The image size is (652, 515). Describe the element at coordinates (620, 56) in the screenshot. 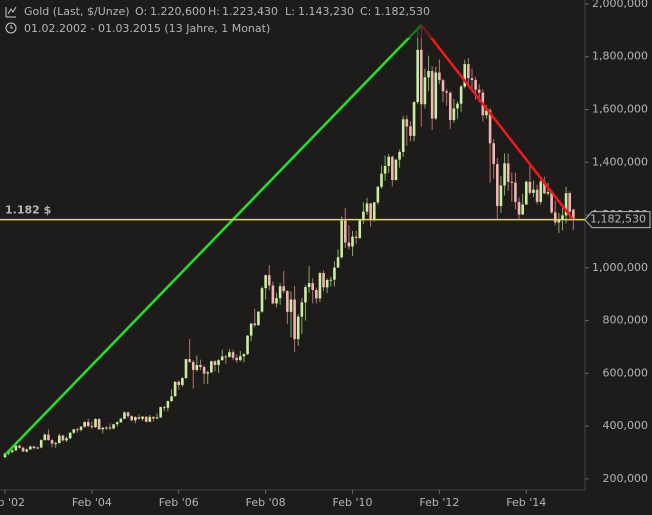

I see `y-tick-label: 1,800,000` at that location.